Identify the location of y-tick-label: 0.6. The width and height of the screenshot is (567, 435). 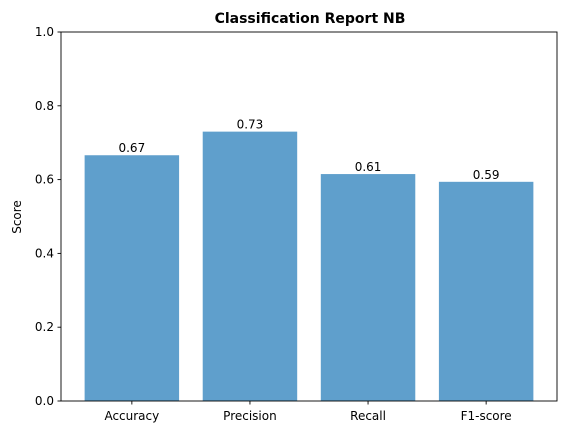
(44, 180).